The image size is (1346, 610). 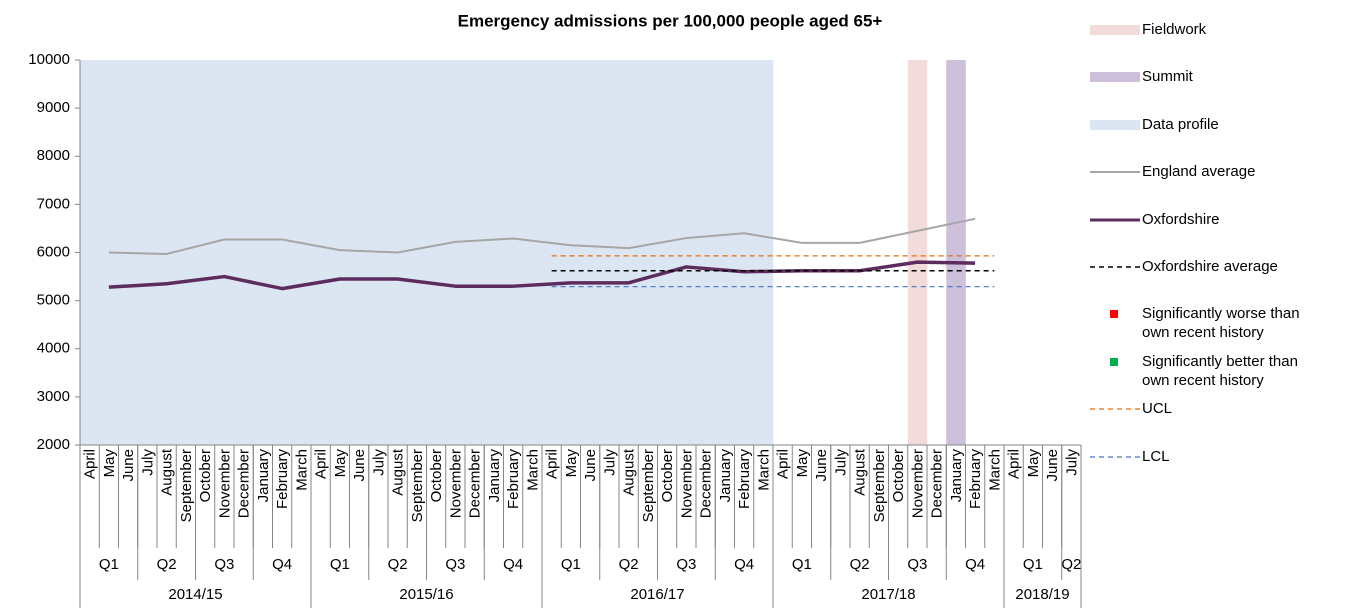 I want to click on y-tick-label: 3000, so click(x=53, y=396).